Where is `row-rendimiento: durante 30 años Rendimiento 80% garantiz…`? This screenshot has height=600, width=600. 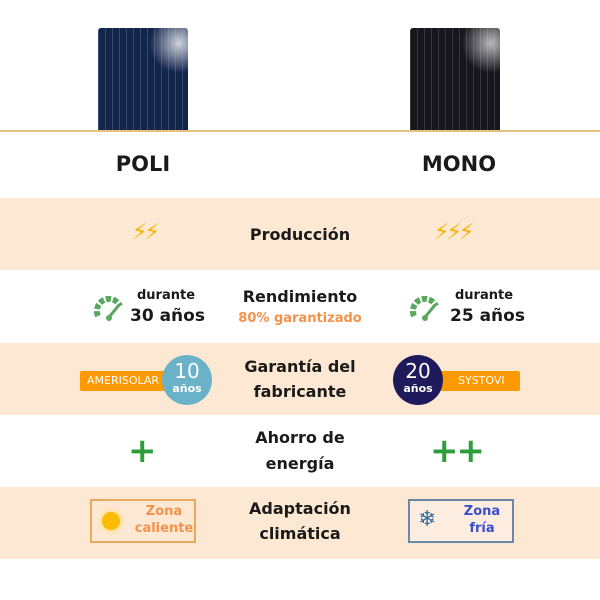
row-rendimiento: durante 30 años Rendimiento 80% garantiz… is located at coordinates (300, 306).